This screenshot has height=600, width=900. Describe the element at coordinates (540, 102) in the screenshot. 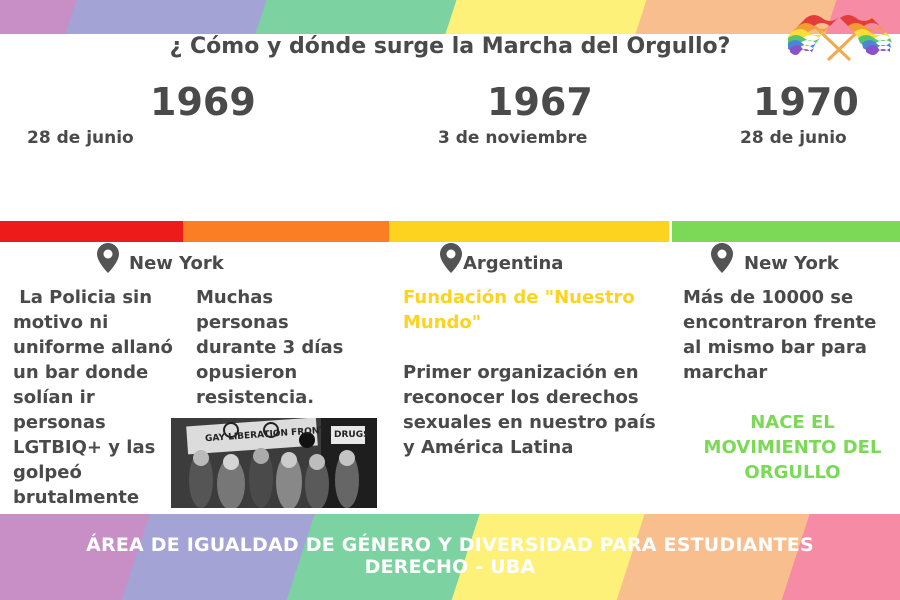

I see `year-1967: 1967` at that location.